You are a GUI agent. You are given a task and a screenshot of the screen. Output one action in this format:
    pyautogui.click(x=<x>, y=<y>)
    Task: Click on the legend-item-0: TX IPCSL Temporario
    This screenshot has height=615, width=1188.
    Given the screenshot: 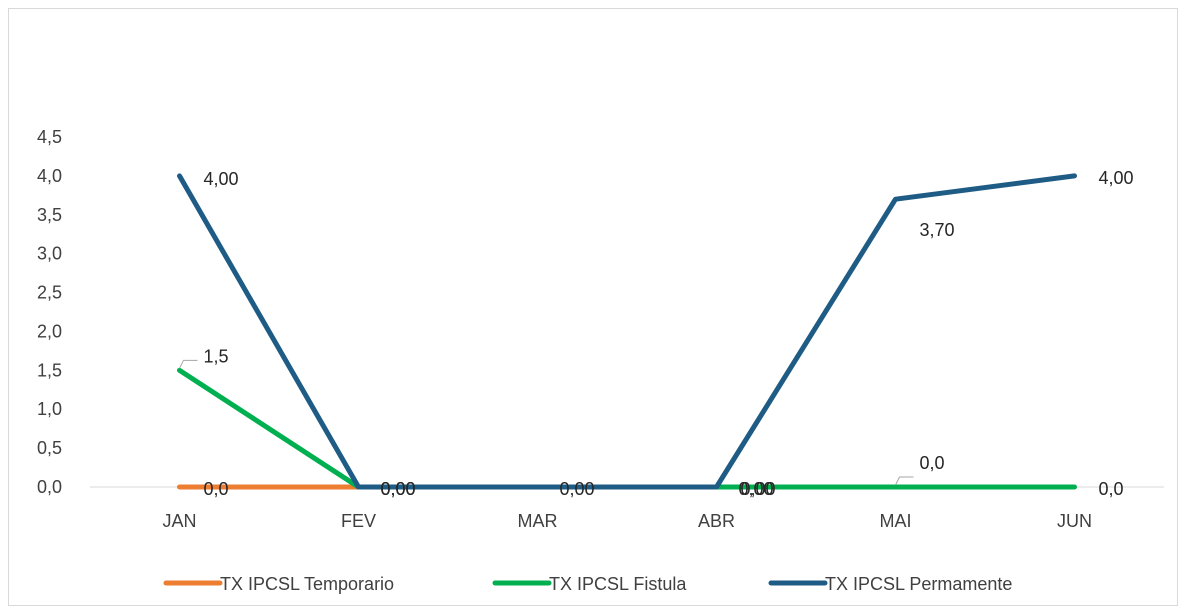 What is the action you would take?
    pyautogui.click(x=278, y=584)
    